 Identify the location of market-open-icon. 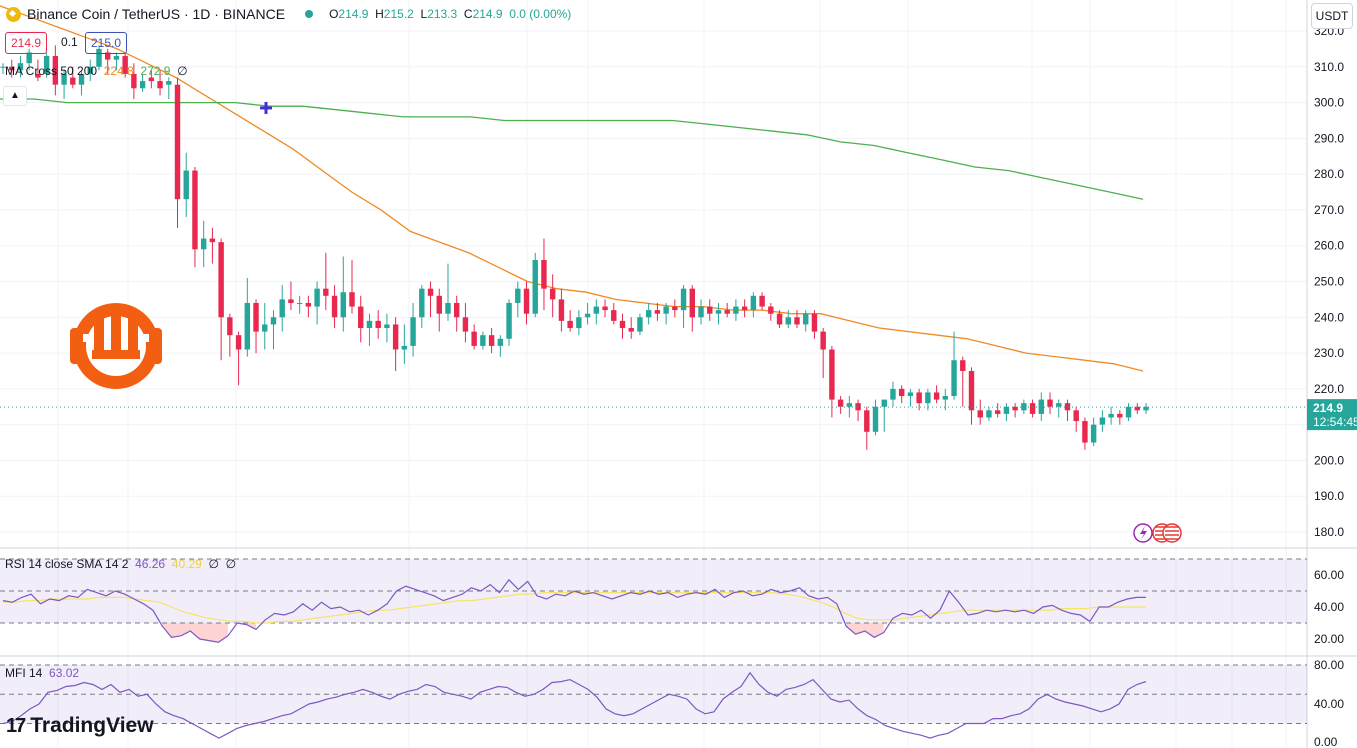
(309, 14).